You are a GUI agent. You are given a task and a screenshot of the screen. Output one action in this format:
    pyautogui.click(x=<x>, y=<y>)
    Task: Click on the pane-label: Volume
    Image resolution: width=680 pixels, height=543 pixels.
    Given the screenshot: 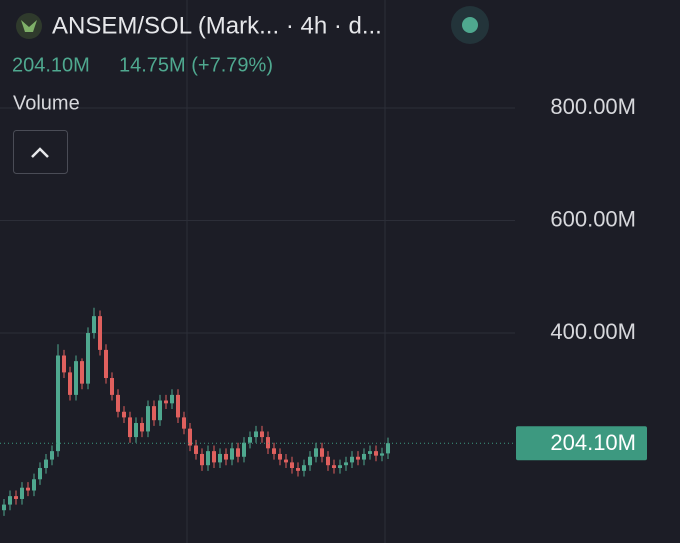 What is the action you would take?
    pyautogui.click(x=46, y=103)
    